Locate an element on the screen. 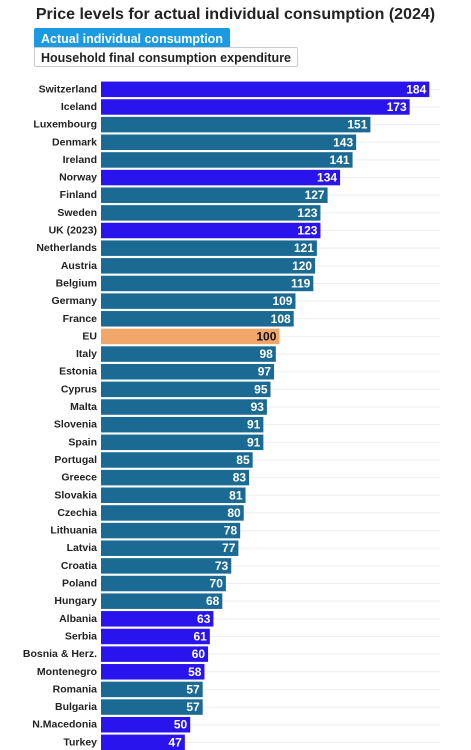 Image resolution: width=471 pixels, height=750 pixels. value-label: 108 is located at coordinates (281, 319).